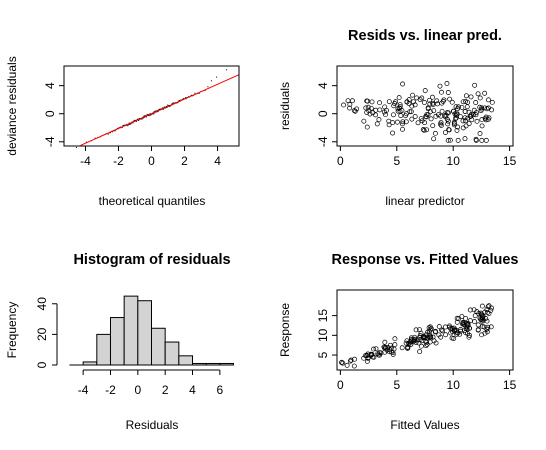  What do you see at coordinates (184, 161) in the screenshot?
I see `qq-x-tick-label: 2` at bounding box center [184, 161].